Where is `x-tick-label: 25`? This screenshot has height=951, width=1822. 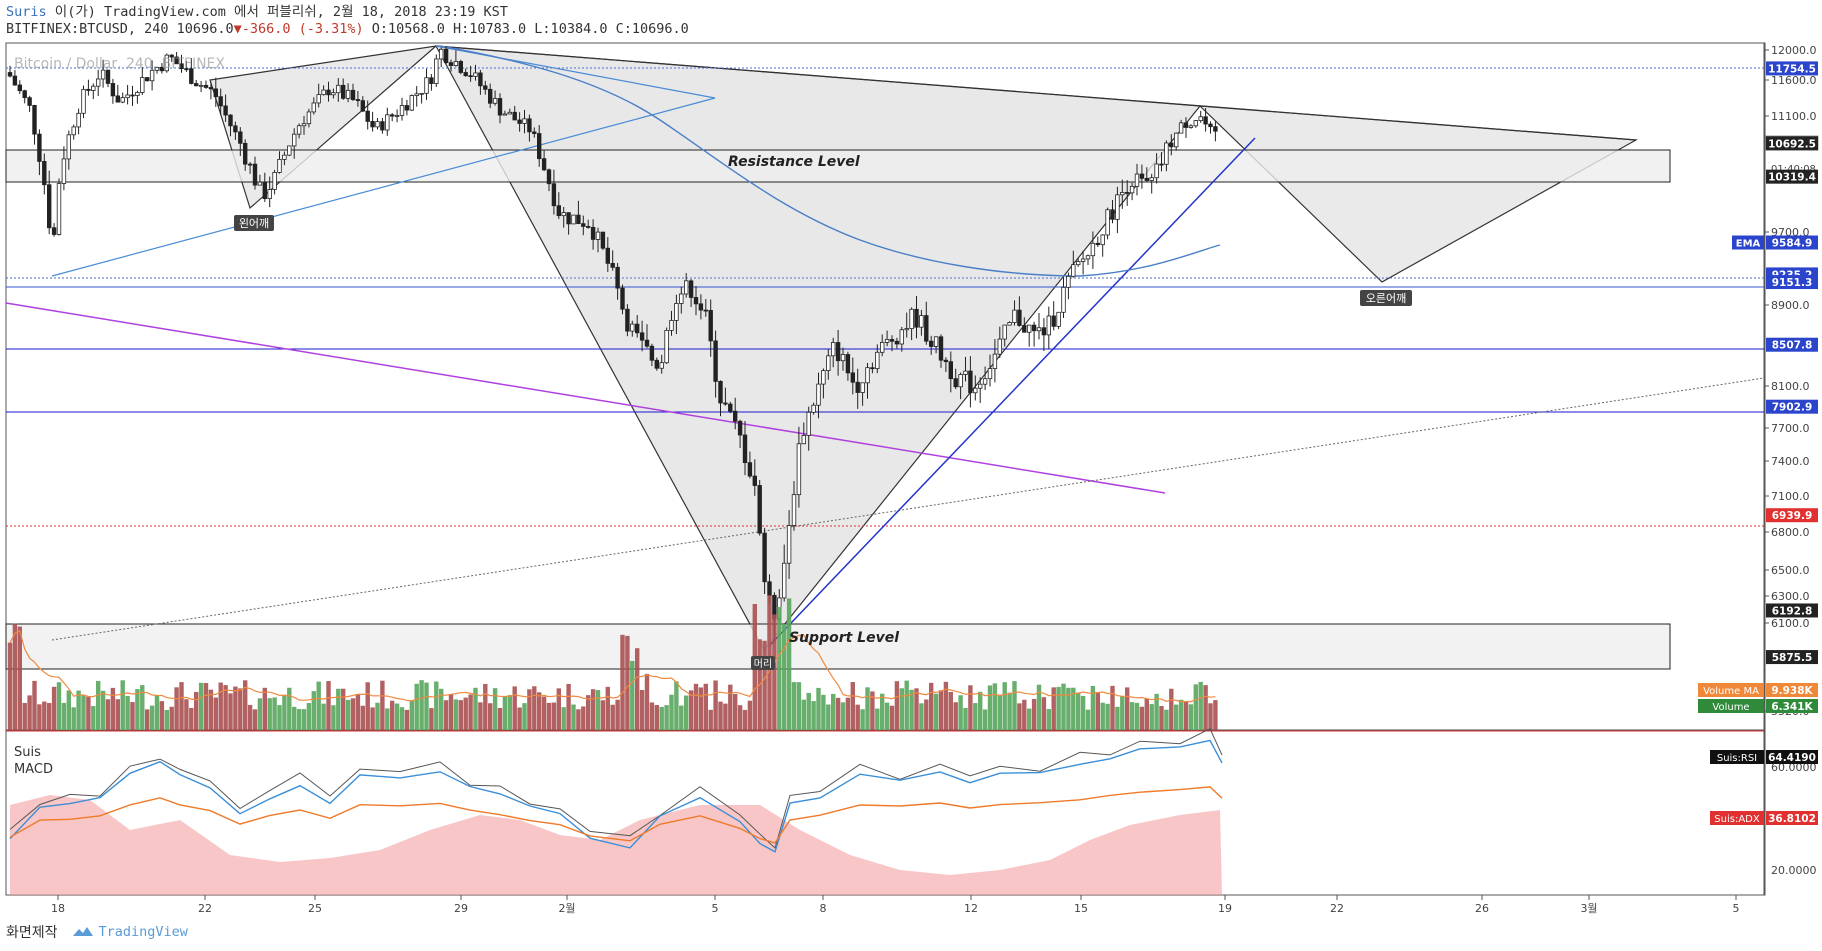
x-tick-label: 25 is located at coordinates (315, 908).